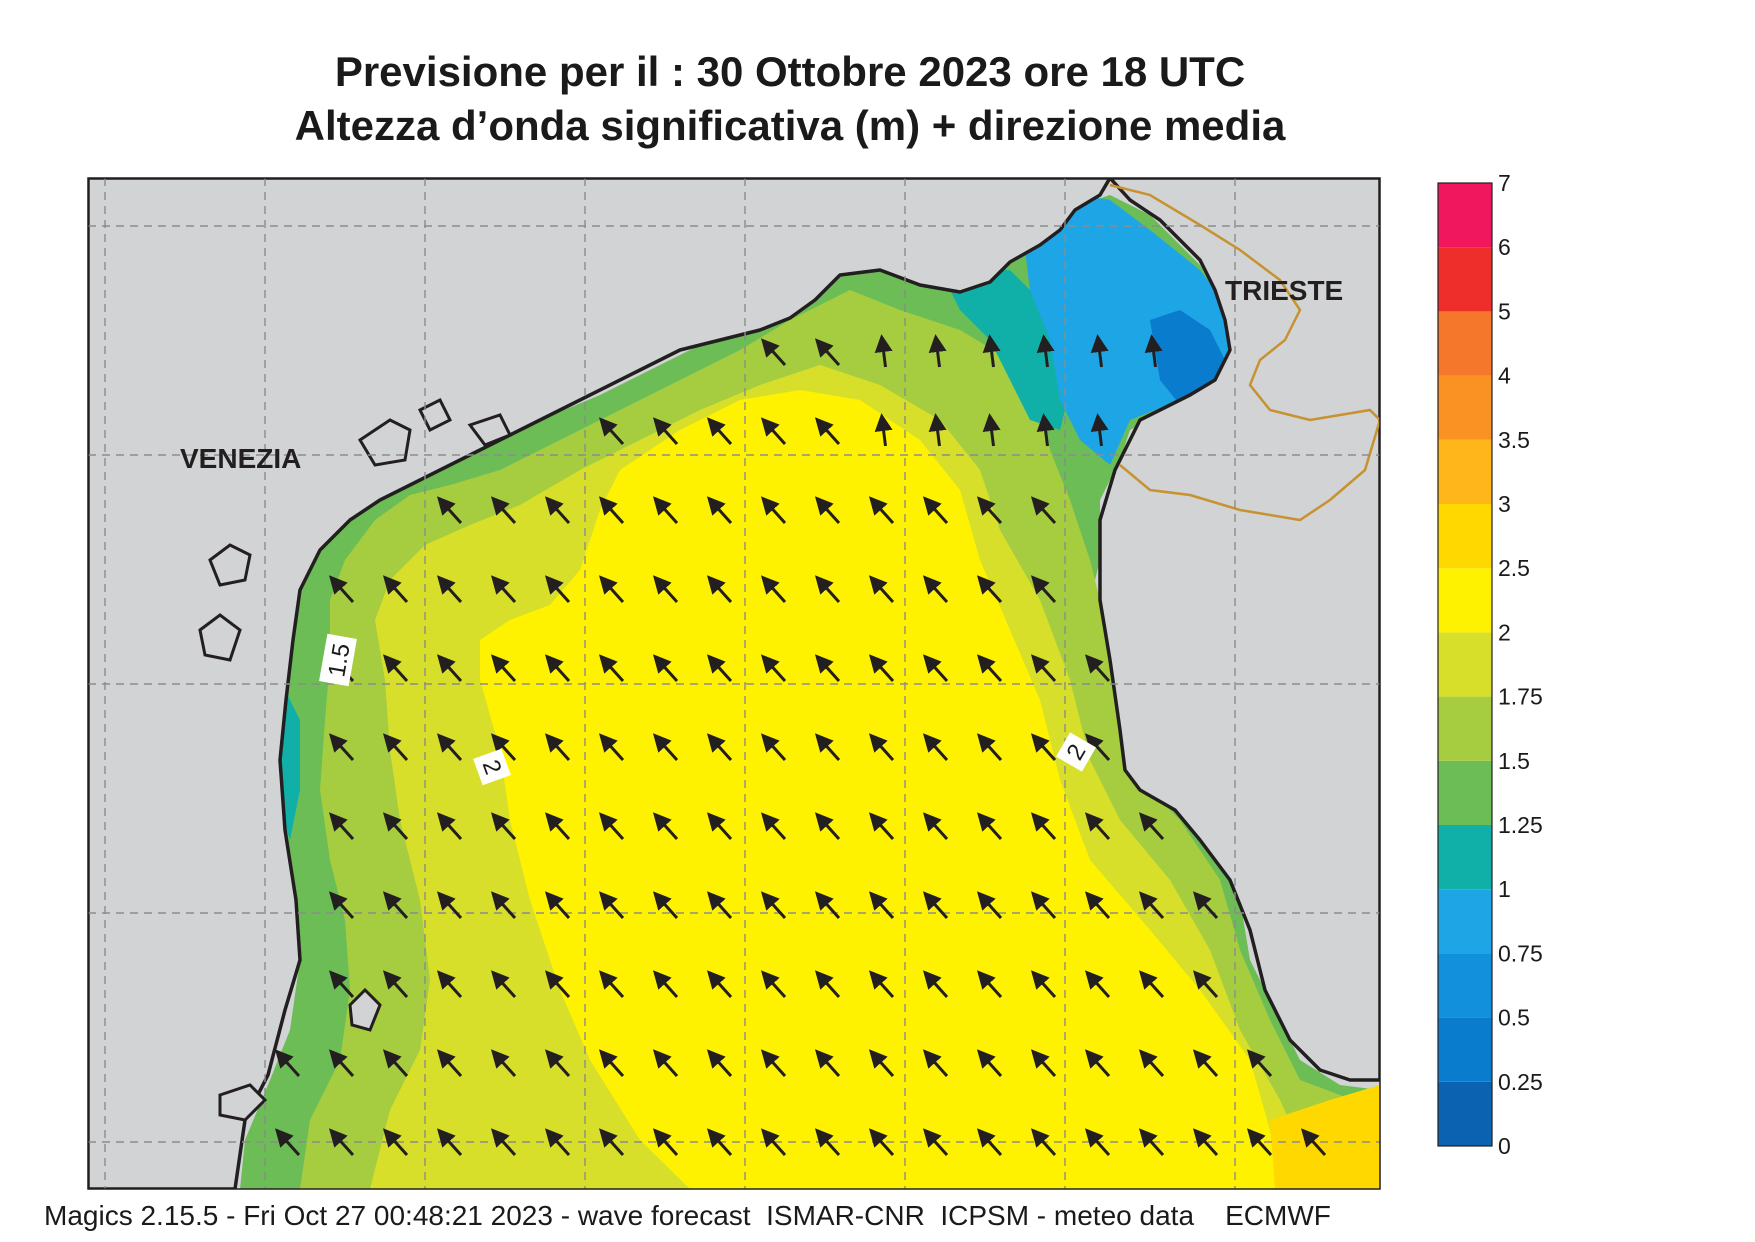 Image resolution: width=1755 pixels, height=1242 pixels. Describe the element at coordinates (1514, 568) in the screenshot. I see `legend-tick-label: 2.5` at that location.